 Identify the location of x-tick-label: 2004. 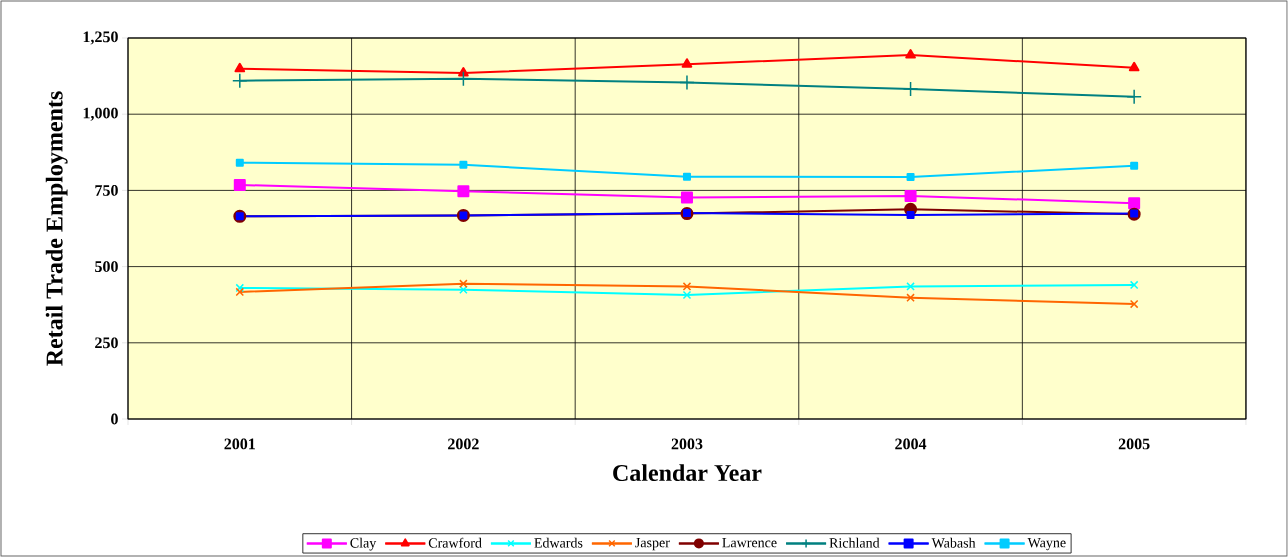
(911, 444).